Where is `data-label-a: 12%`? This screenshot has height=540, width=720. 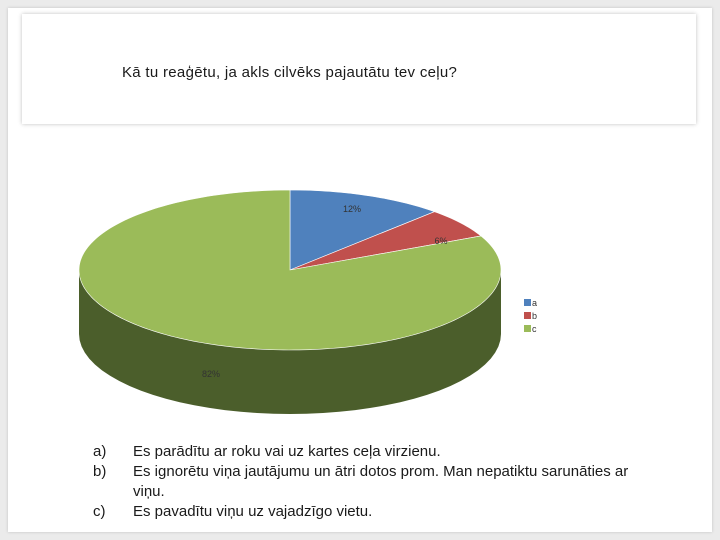 data-label-a: 12% is located at coordinates (352, 209).